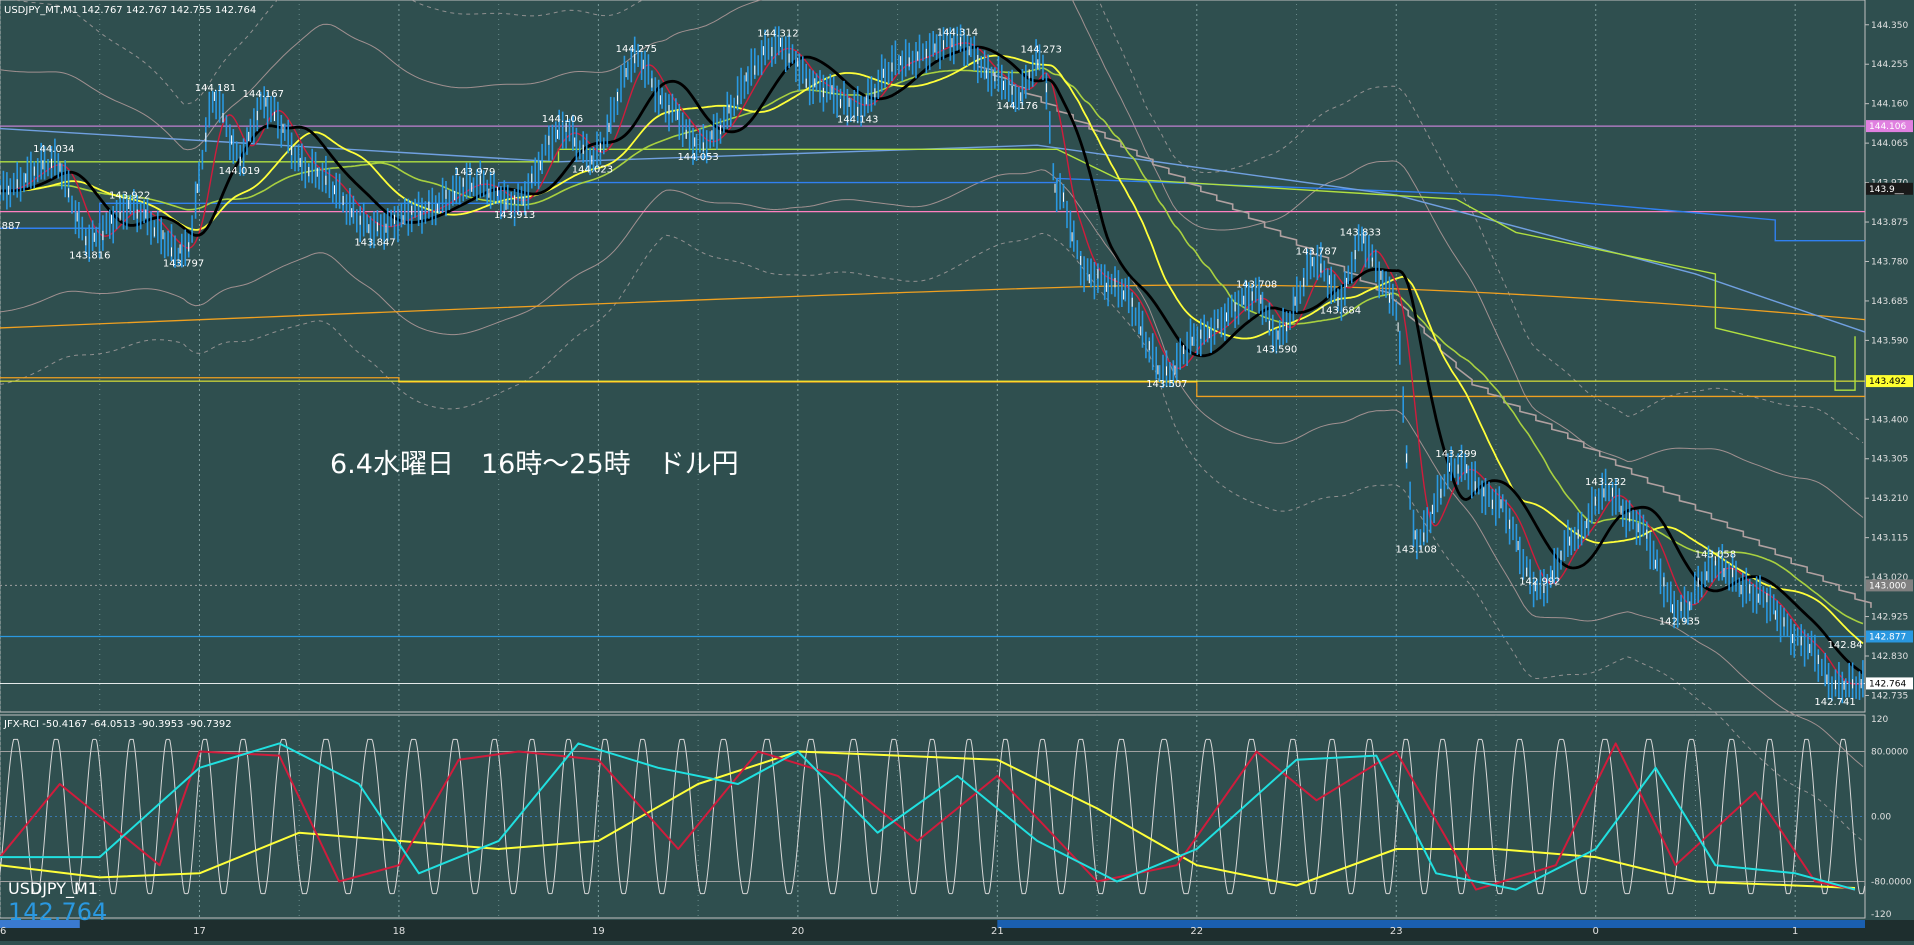  I want to click on price-annotation: 143.922, so click(129, 196).